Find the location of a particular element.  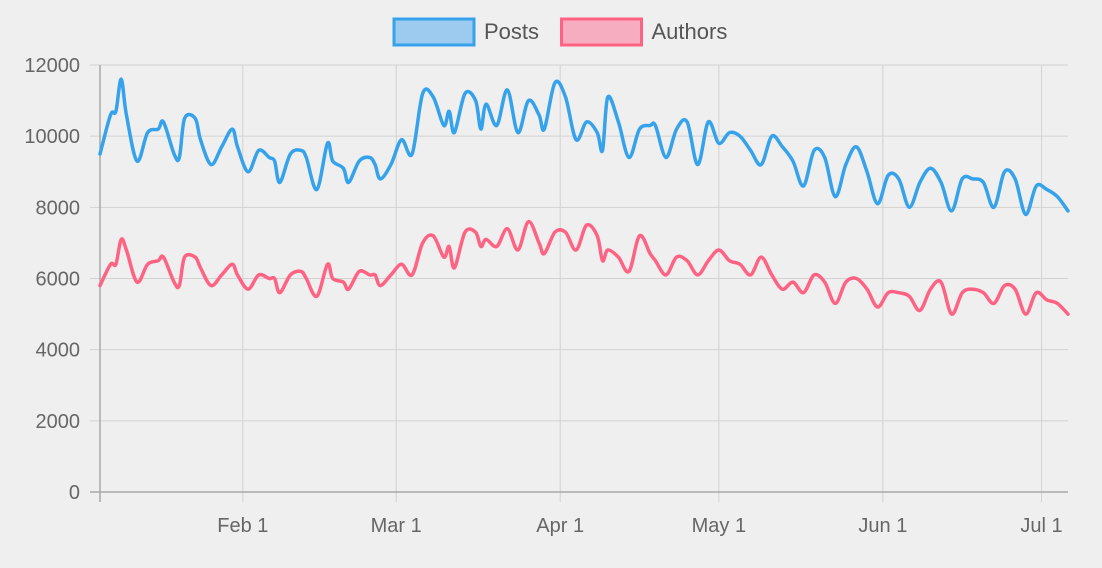

y-tick-label: 4000 is located at coordinates (58, 351).